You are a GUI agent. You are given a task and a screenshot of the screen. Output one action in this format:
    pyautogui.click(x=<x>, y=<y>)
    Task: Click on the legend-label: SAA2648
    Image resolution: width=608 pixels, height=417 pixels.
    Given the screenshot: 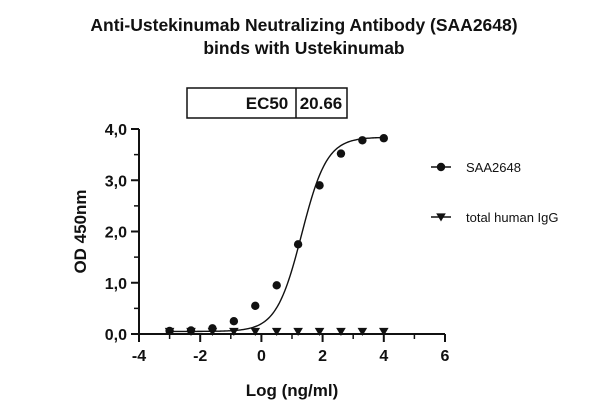 What is the action you would take?
    pyautogui.click(x=493, y=167)
    